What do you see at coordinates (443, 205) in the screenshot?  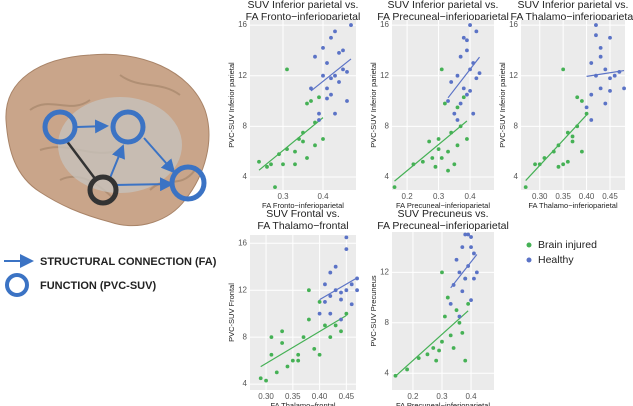 I see `x-axis-label: FA Precuneal−inferioparietal` at bounding box center [443, 205].